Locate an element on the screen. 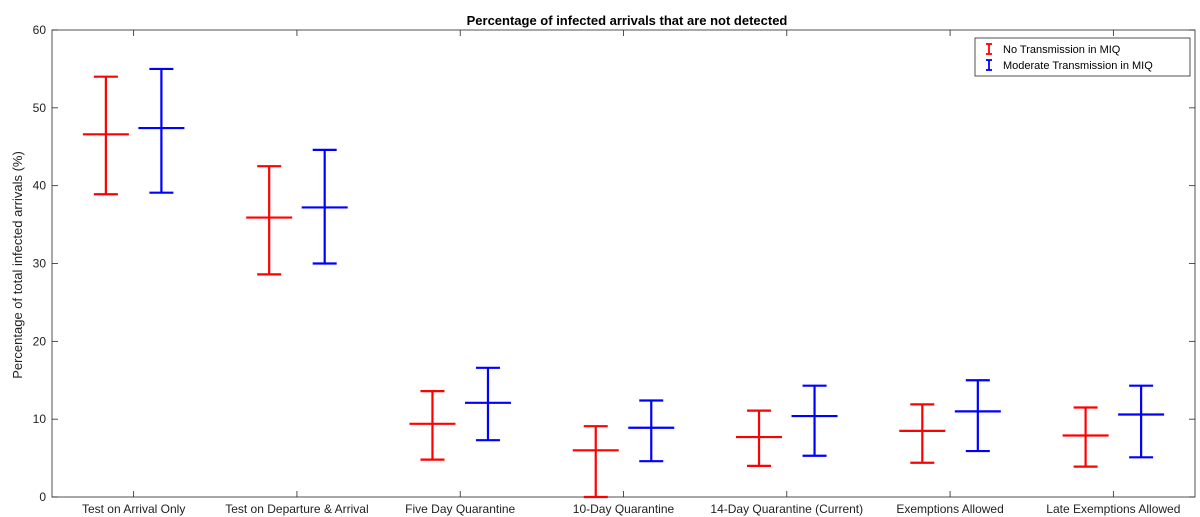 The image size is (1200, 517). y-tick-label: 50 is located at coordinates (40, 108).